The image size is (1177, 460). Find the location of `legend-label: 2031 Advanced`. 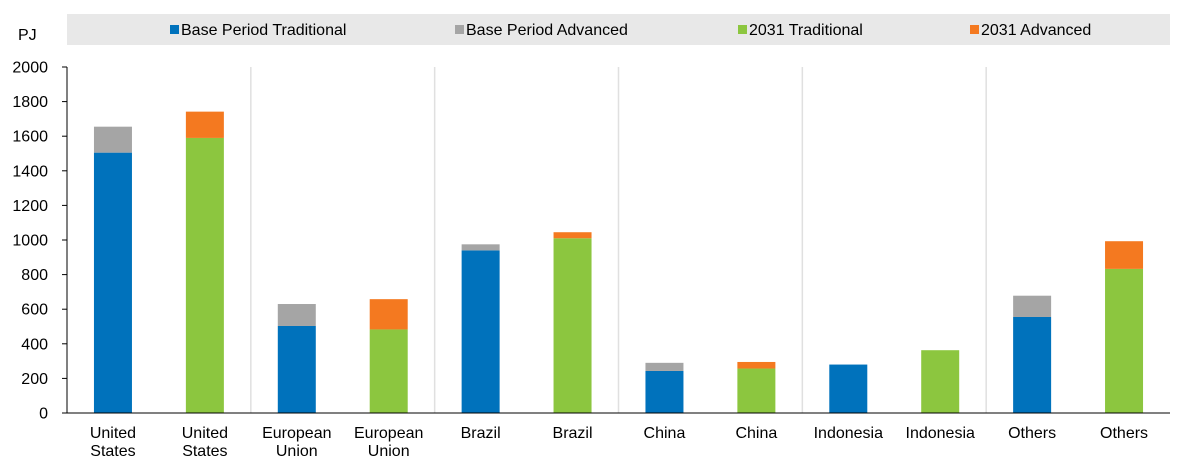

legend-label: 2031 Advanced is located at coordinates (1036, 30).